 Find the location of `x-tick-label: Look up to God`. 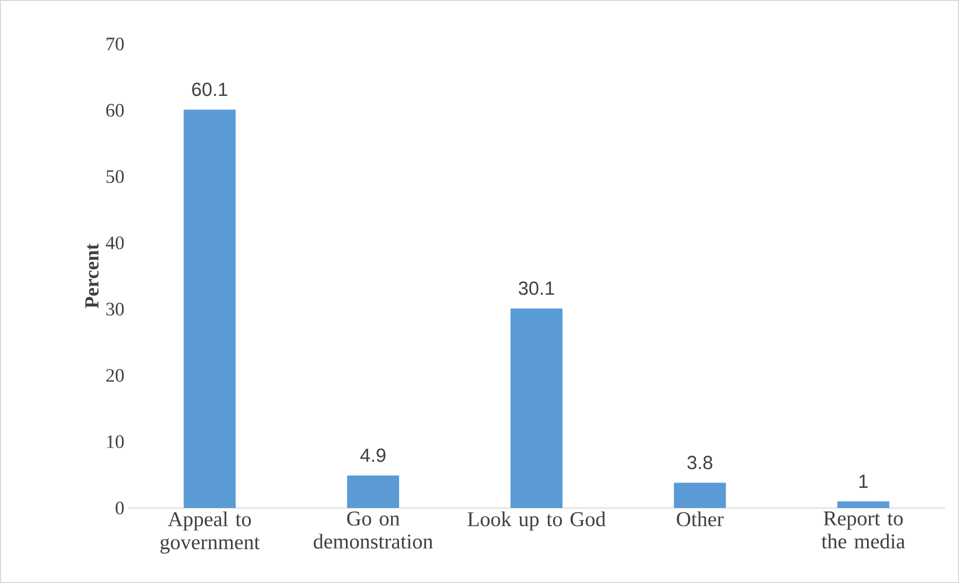

x-tick-label: Look up to God is located at coordinates (537, 521).